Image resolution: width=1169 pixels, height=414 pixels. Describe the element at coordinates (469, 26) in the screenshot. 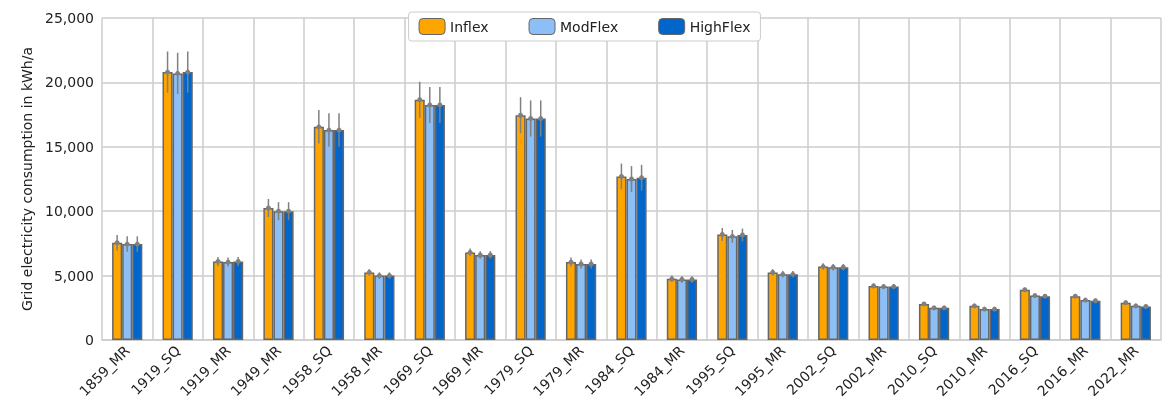

I see `legend-label: Inflex` at that location.